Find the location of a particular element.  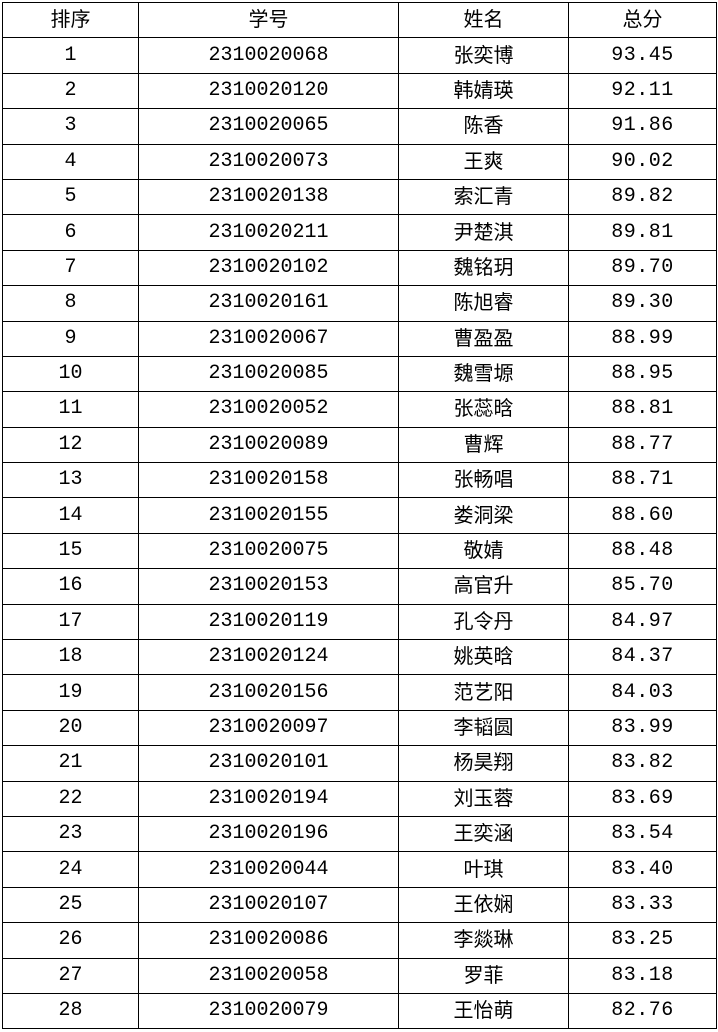

name-cell: 王奕涵 is located at coordinates (483, 834).